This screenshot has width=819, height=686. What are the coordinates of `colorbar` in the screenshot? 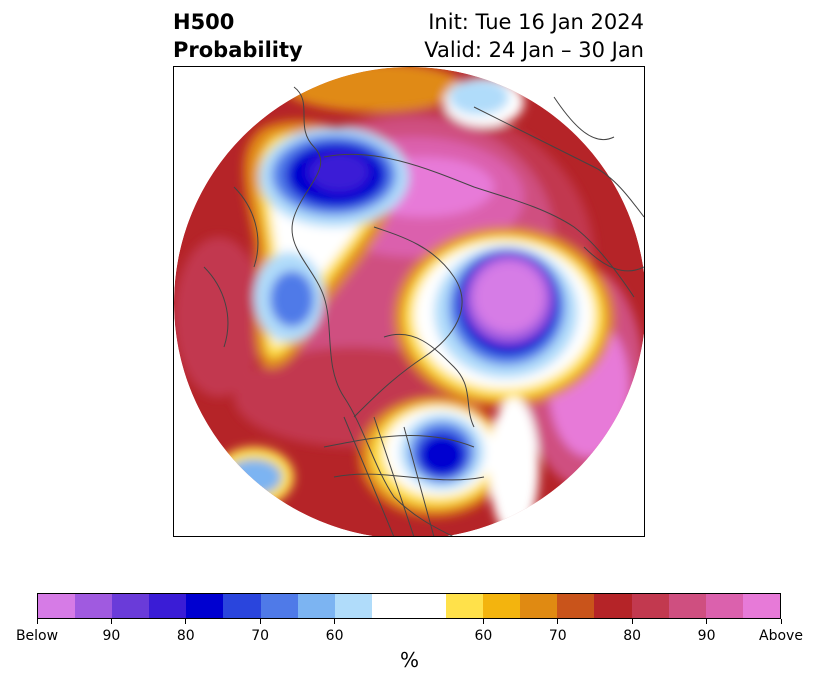 It's located at (409, 606).